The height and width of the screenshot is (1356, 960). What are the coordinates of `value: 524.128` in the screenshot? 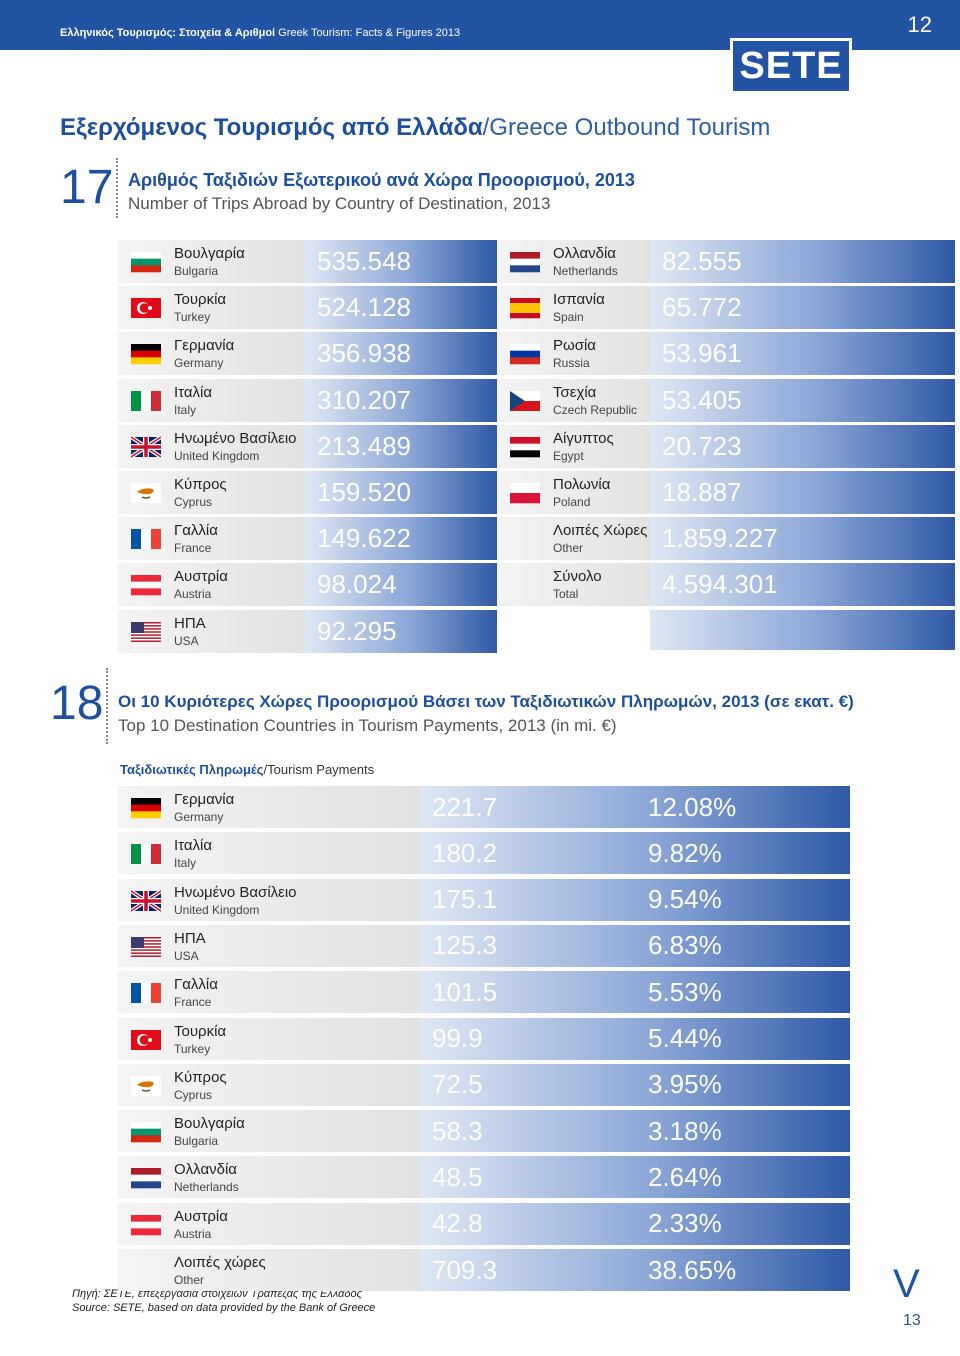 It's located at (401, 308).